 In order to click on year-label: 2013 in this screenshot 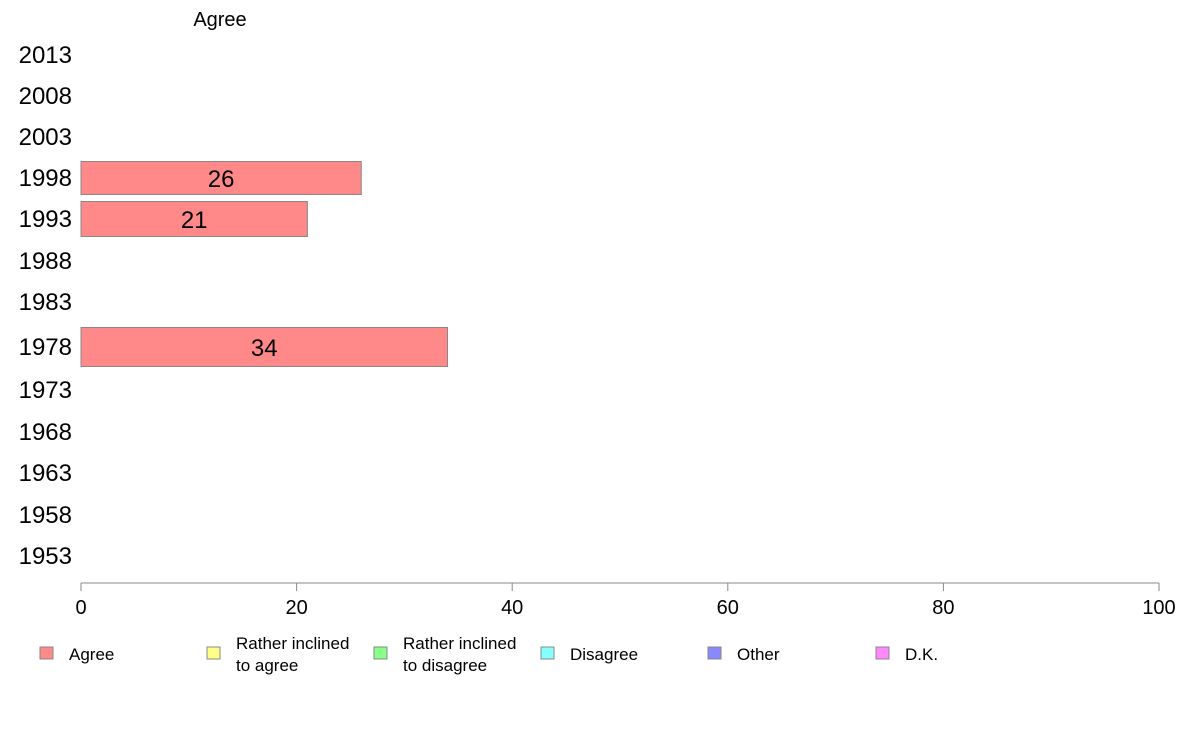, I will do `click(45, 55)`.